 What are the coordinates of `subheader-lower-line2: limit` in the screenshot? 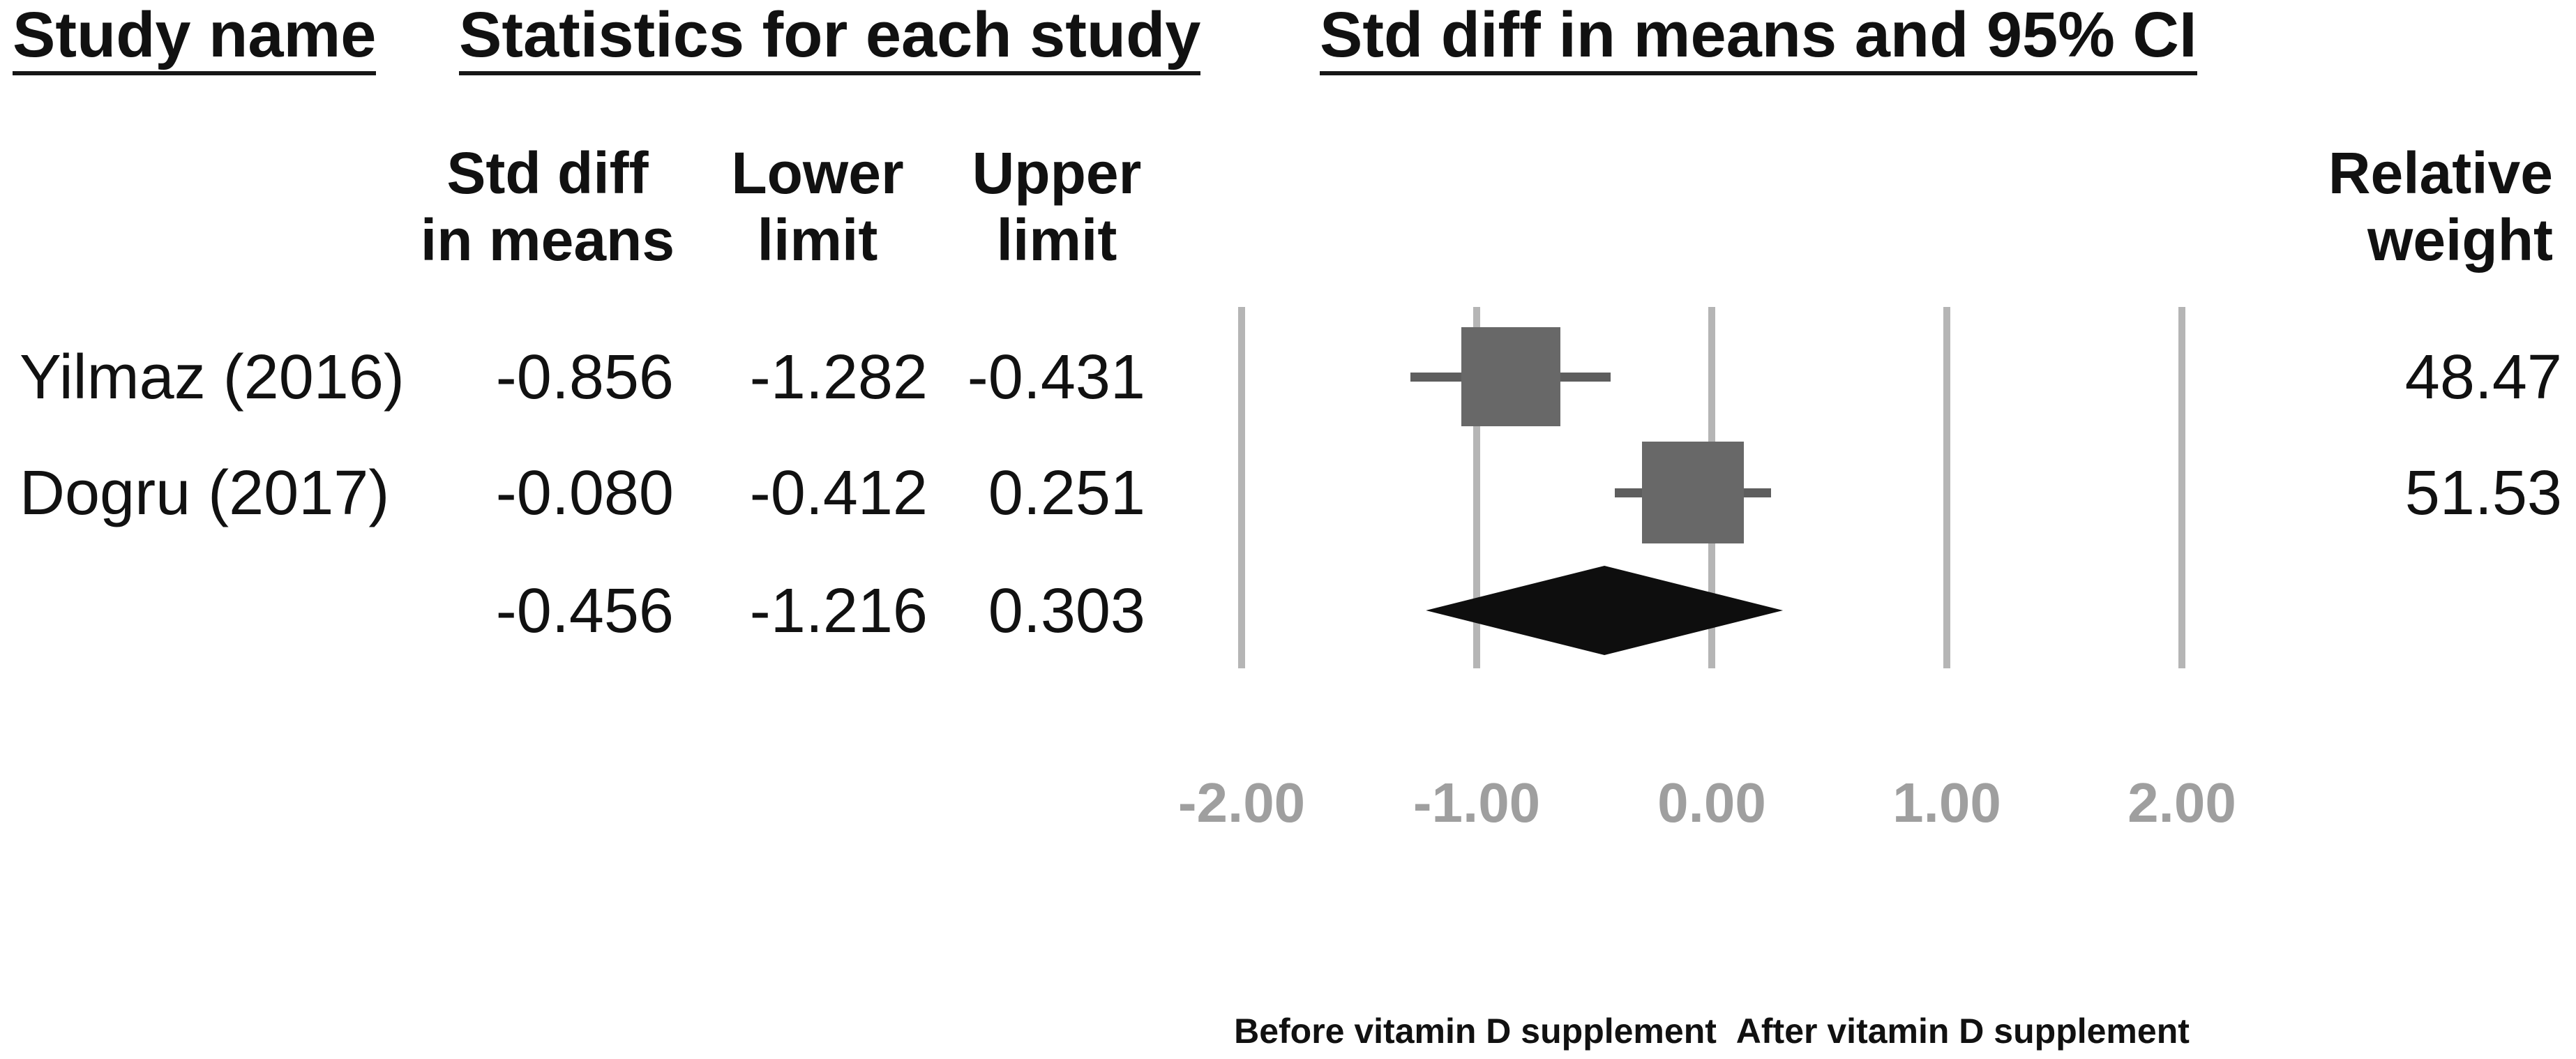 It's located at (817, 240).